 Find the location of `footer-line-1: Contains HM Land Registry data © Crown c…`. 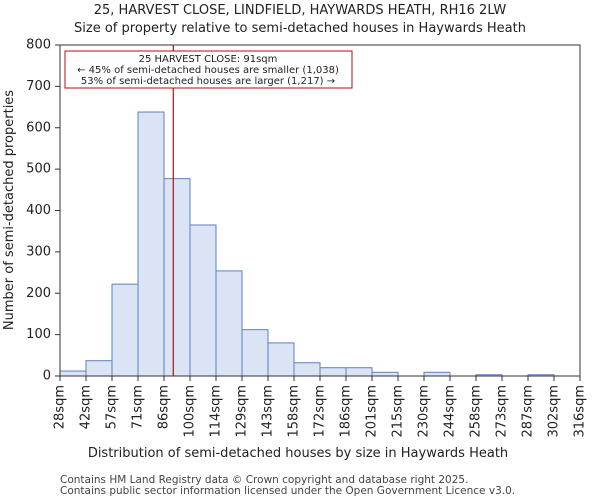

footer-line-1: Contains HM Land Registry data © Crown c… is located at coordinates (264, 480).